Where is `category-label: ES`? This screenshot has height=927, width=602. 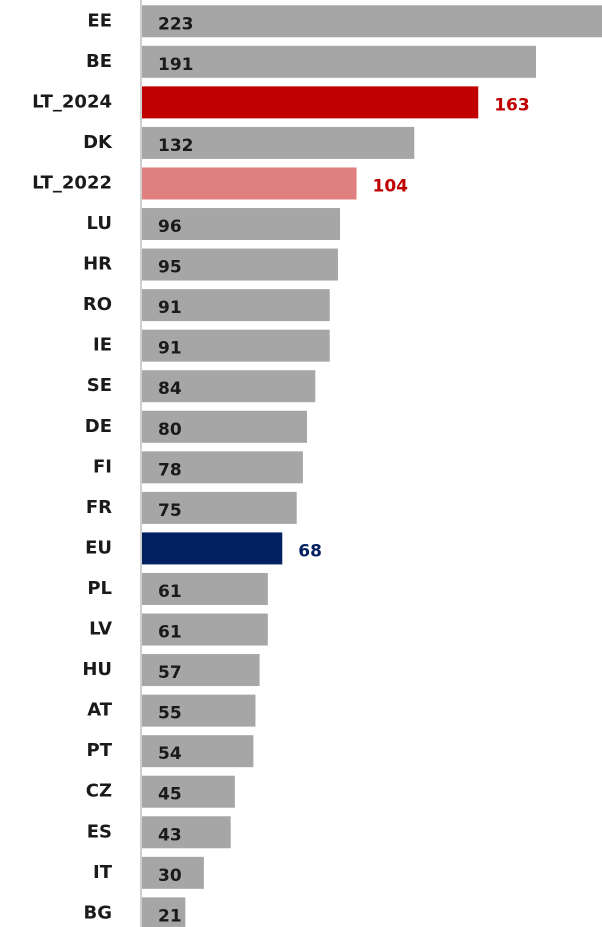
category-label: ES is located at coordinates (99, 831).